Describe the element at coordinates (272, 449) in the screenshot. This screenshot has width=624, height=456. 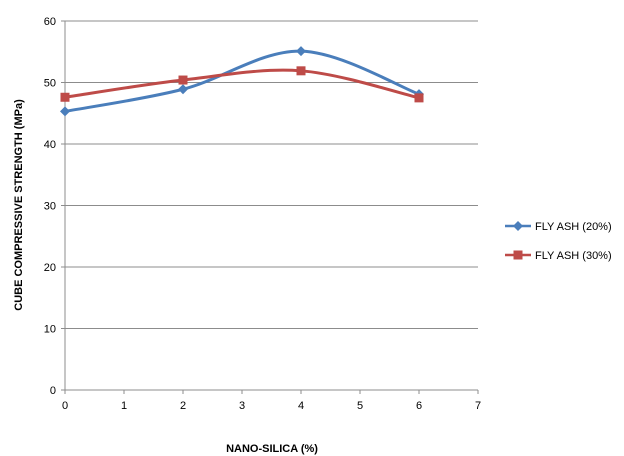
I see `x-axis-title: NANO-SILICA (%)` at that location.